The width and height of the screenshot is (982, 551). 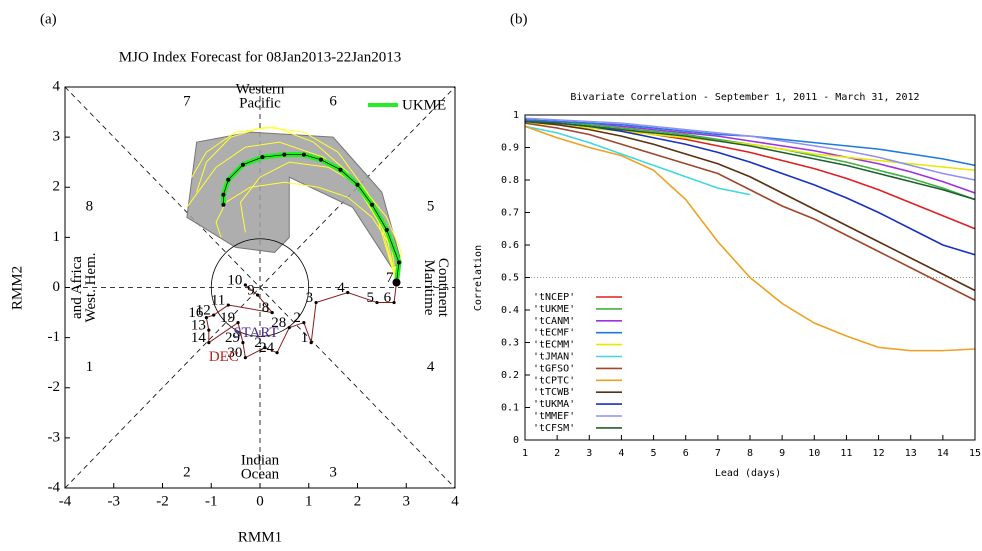 What do you see at coordinates (879, 453) in the screenshot?
I see `x-tick-label: 12` at bounding box center [879, 453].